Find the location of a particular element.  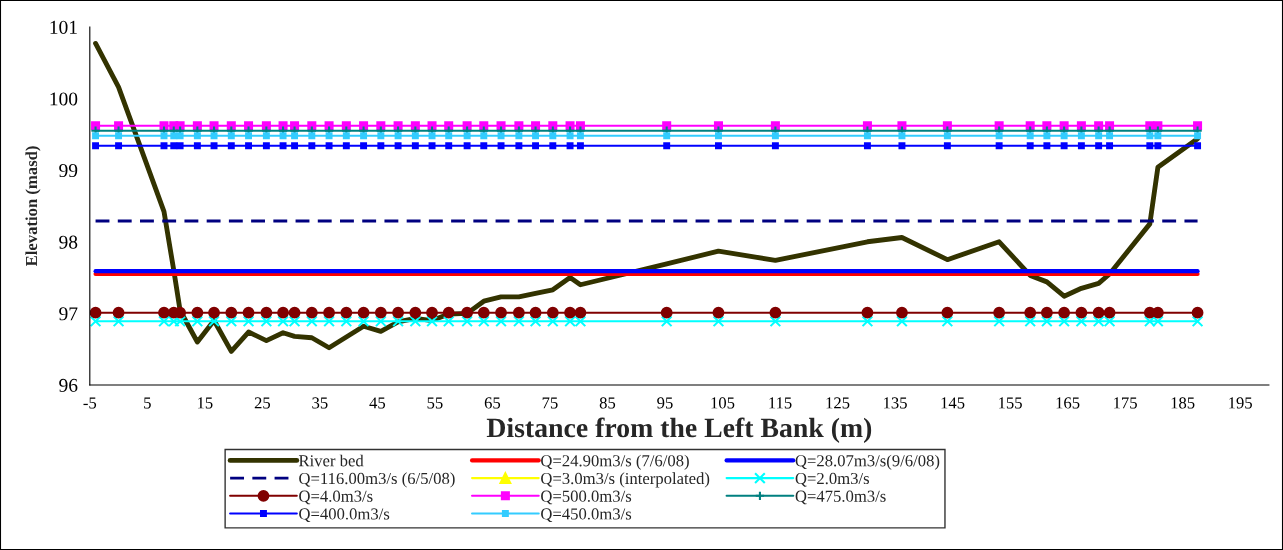

x-tick-label: -5 is located at coordinates (90, 403).